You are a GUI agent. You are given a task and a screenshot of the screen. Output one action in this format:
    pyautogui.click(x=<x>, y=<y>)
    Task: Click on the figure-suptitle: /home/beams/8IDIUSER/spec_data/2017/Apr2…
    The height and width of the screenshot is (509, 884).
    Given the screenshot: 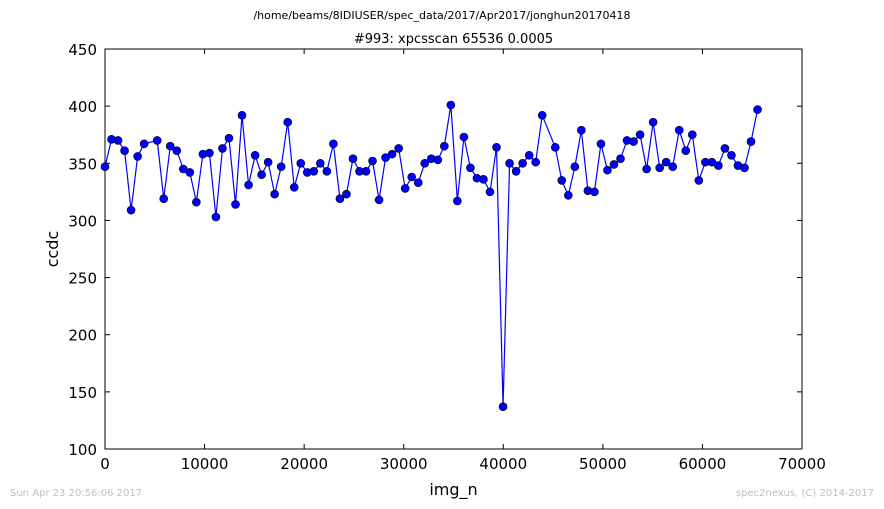 What is the action you would take?
    pyautogui.click(x=442, y=15)
    